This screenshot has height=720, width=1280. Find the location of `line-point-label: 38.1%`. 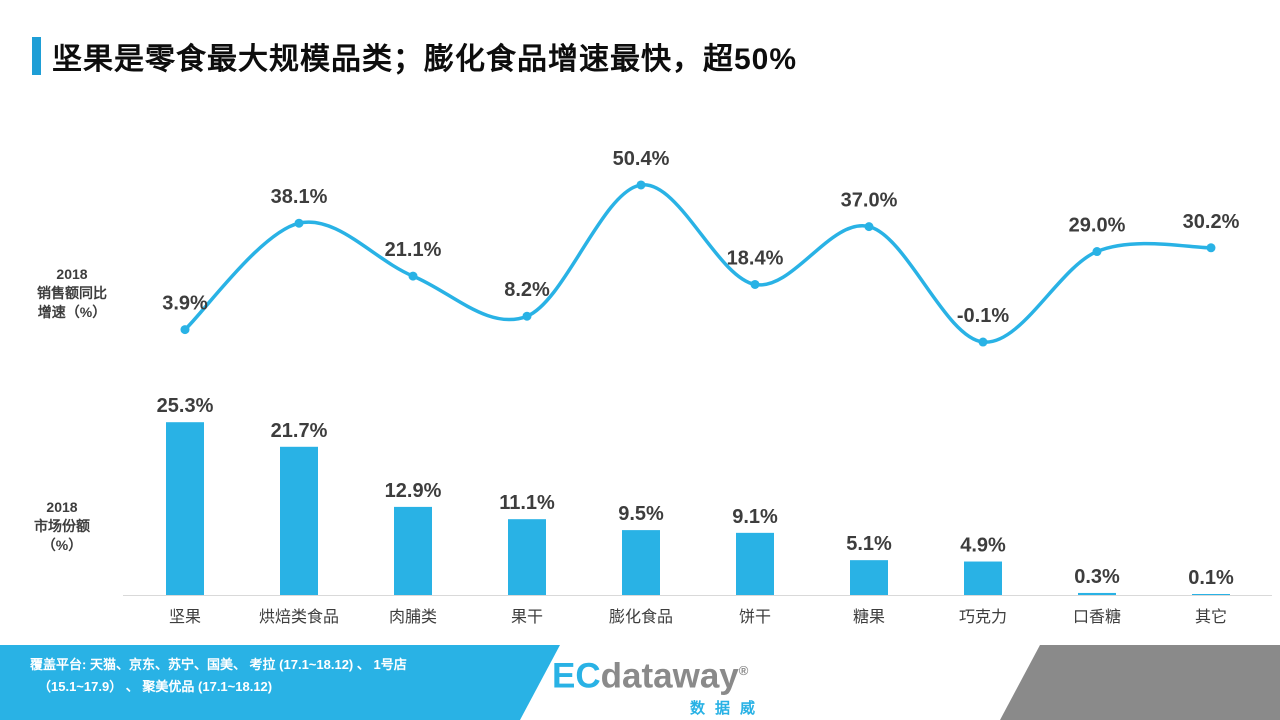

line-point-label: 38.1% is located at coordinates (299, 197).